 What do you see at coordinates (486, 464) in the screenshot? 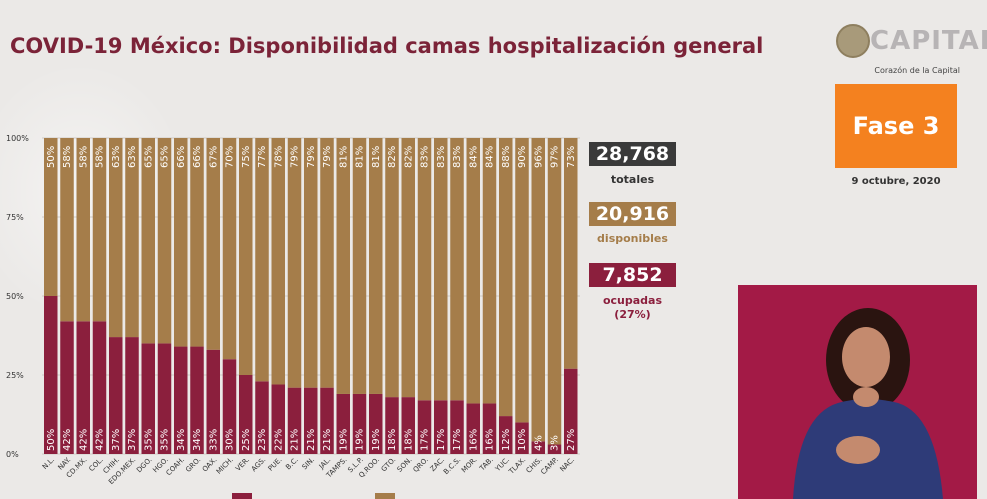
I see `x-category-label: TAB.` at bounding box center [486, 464].